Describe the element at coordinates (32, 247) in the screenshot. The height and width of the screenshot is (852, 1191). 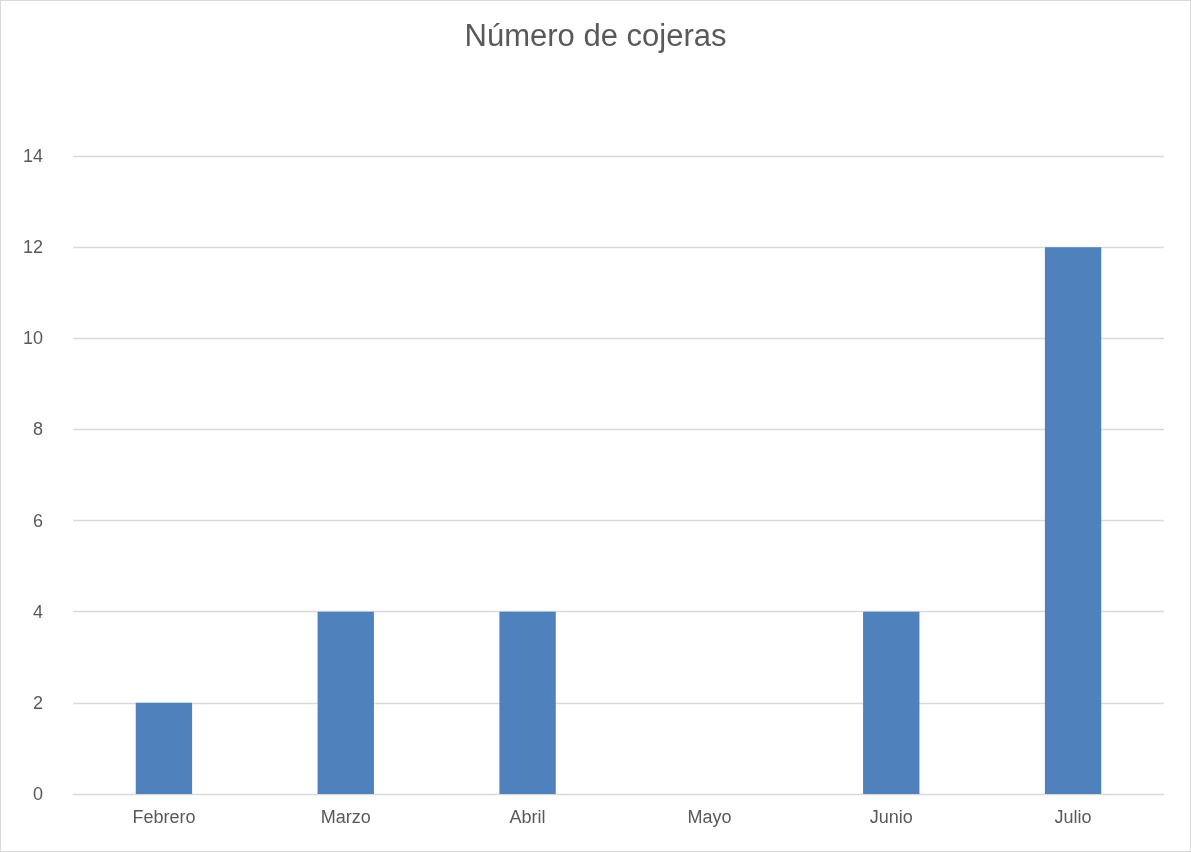
I see `y-tick-label: 12` at that location.